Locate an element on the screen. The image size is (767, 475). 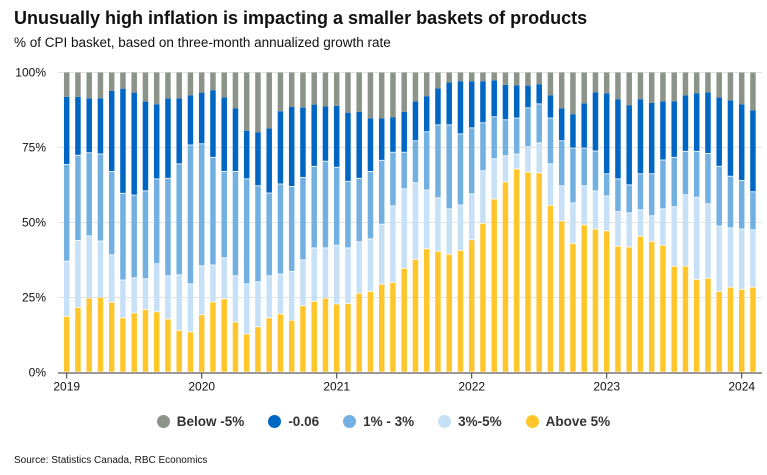
legend-label: 1% - 3% is located at coordinates (389, 421).